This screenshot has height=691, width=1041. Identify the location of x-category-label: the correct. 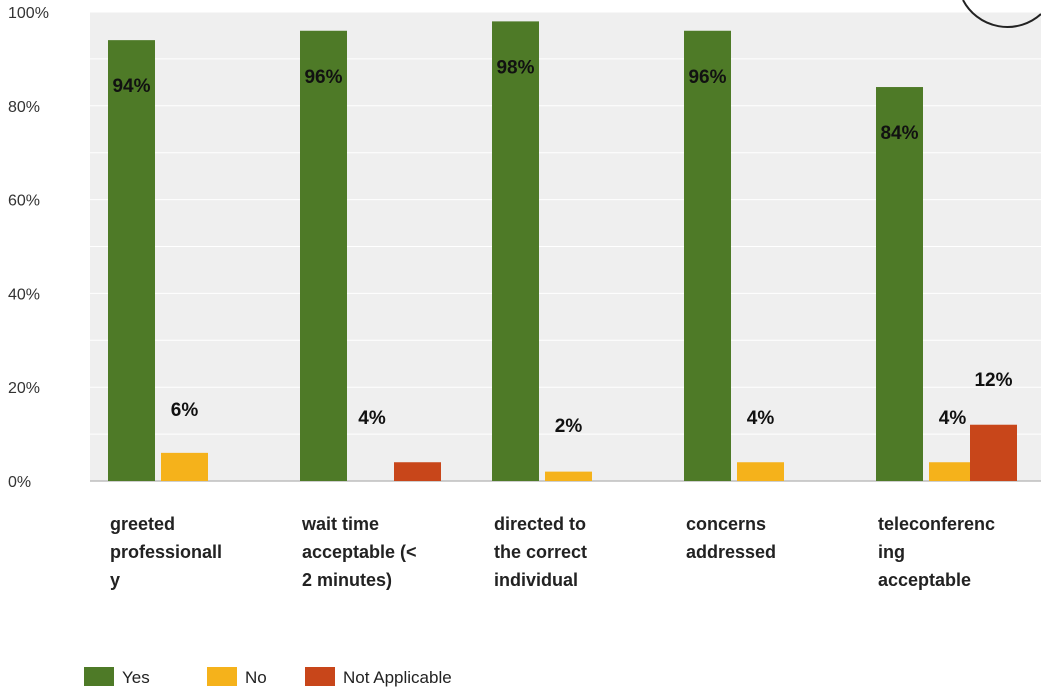
(540, 552).